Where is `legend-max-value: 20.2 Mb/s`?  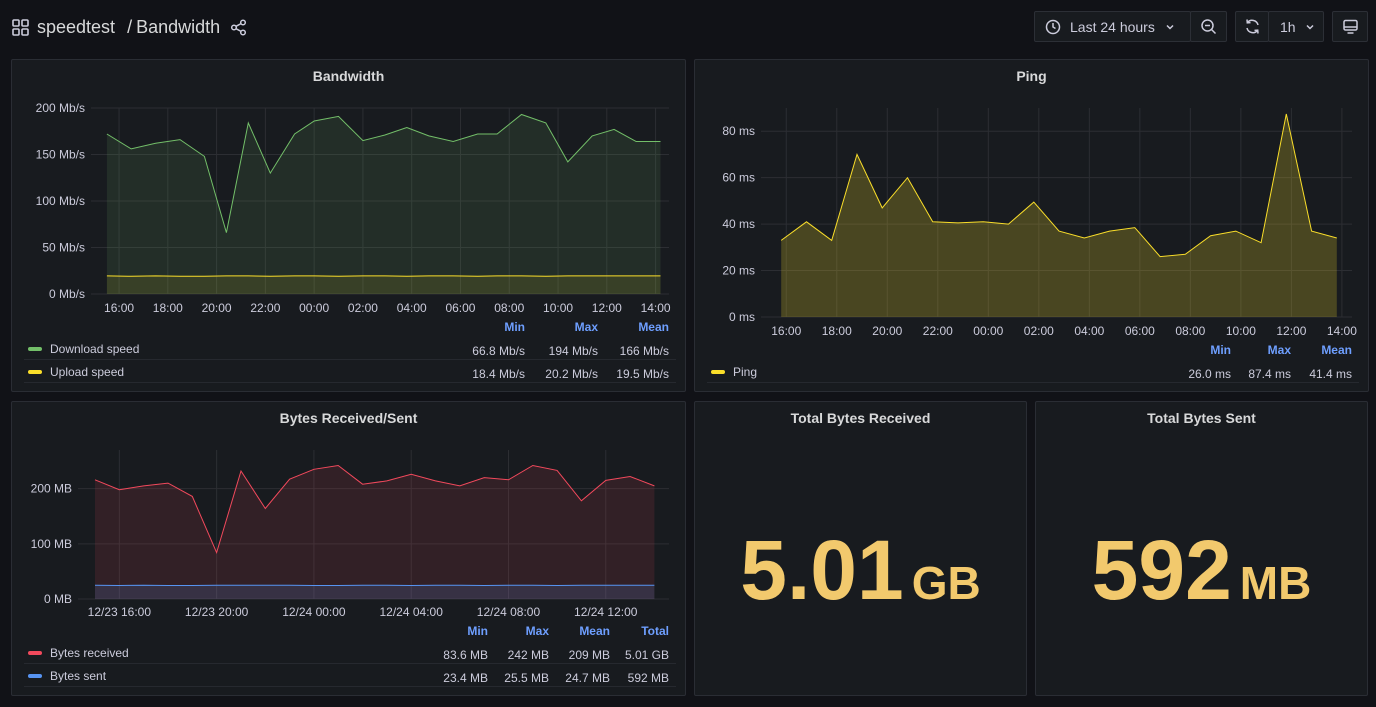 legend-max-value: 20.2 Mb/s is located at coordinates (571, 374).